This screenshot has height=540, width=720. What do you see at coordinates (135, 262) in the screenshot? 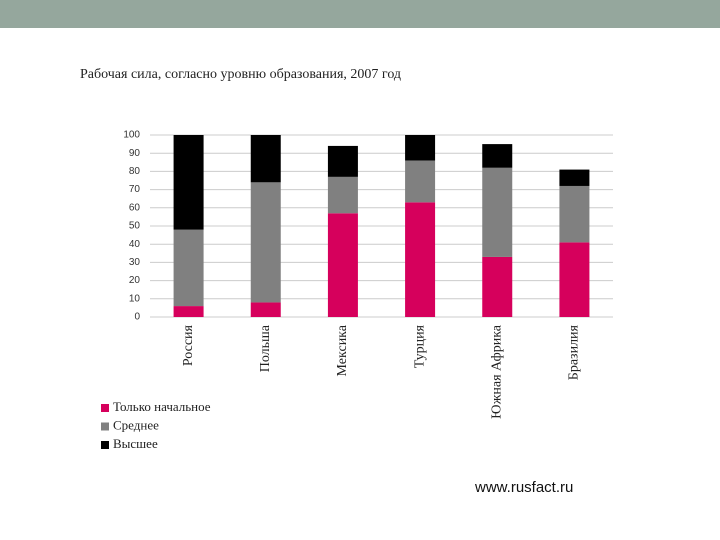
I see `y-tick-label: 30` at bounding box center [135, 262].